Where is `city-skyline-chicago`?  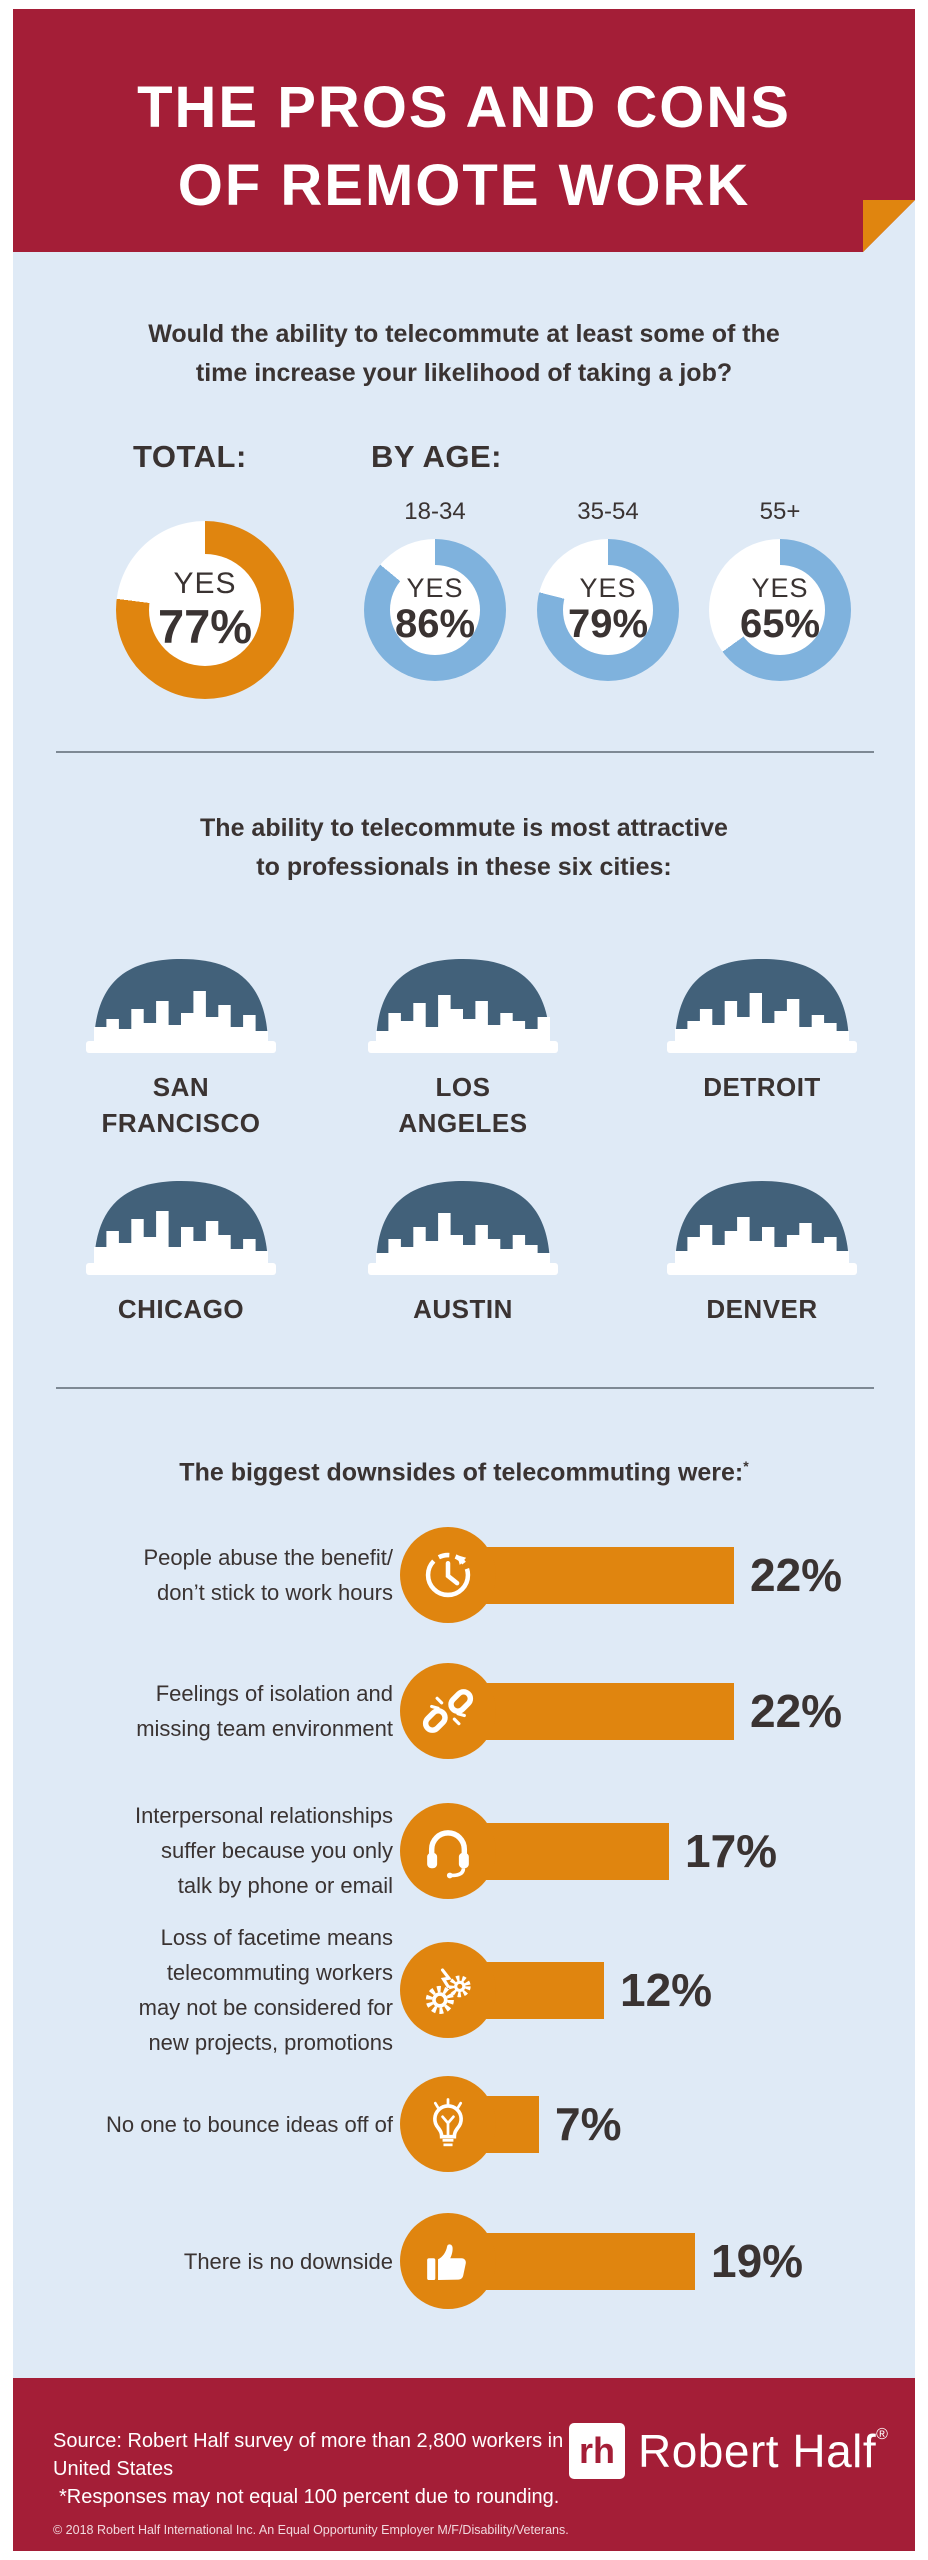 city-skyline-chicago is located at coordinates (181, 1228).